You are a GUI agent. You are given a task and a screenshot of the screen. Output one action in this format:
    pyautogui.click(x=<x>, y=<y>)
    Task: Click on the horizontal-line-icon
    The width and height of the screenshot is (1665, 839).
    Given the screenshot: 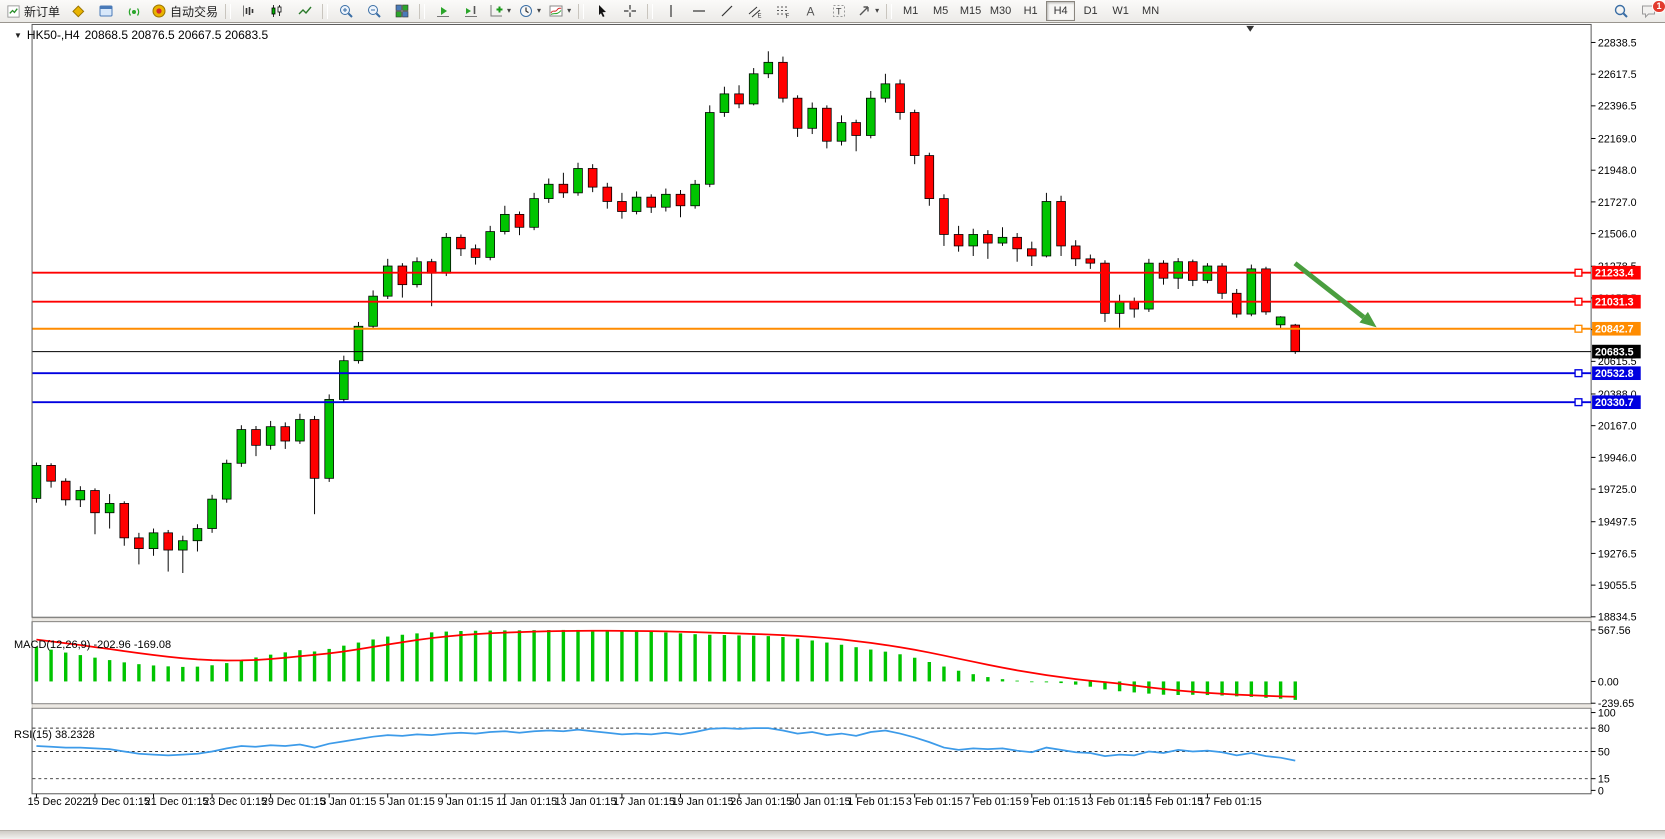 What is the action you would take?
    pyautogui.click(x=699, y=11)
    